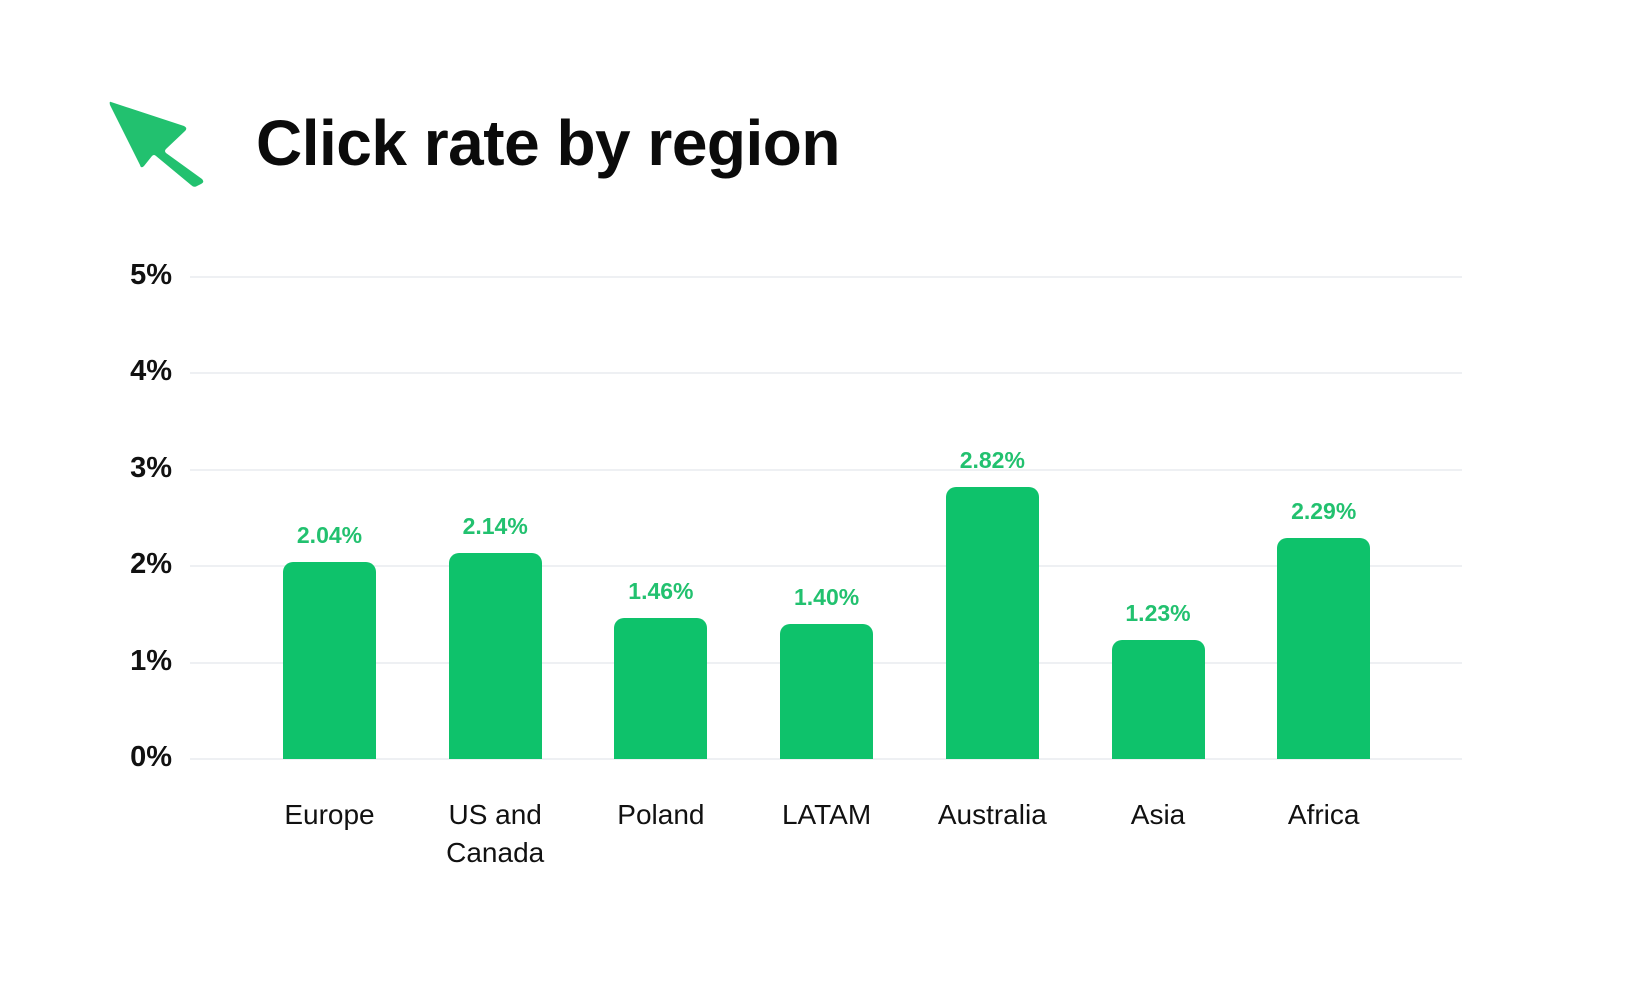 Image resolution: width=1628 pixels, height=999 pixels. I want to click on bar-value-label: 2.29%, so click(1324, 511).